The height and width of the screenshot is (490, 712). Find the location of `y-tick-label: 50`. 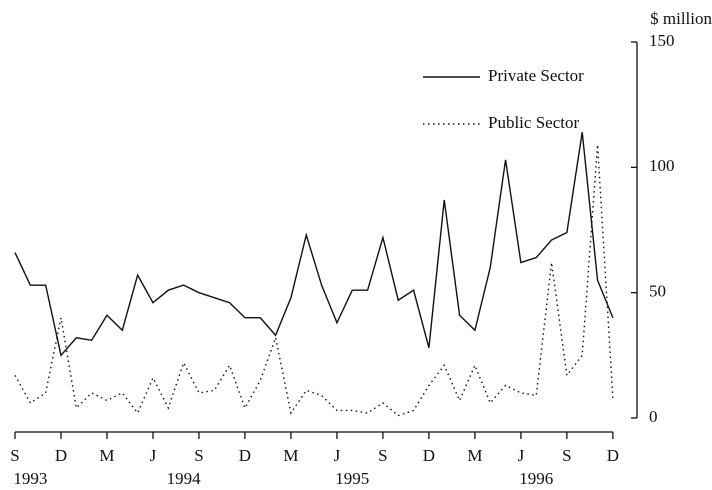

y-tick-label: 50 is located at coordinates (657, 291).